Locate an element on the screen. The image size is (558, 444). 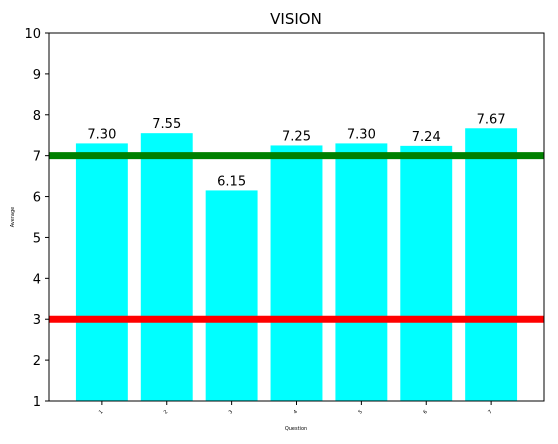
x-axis-label: Question is located at coordinates (296, 429).